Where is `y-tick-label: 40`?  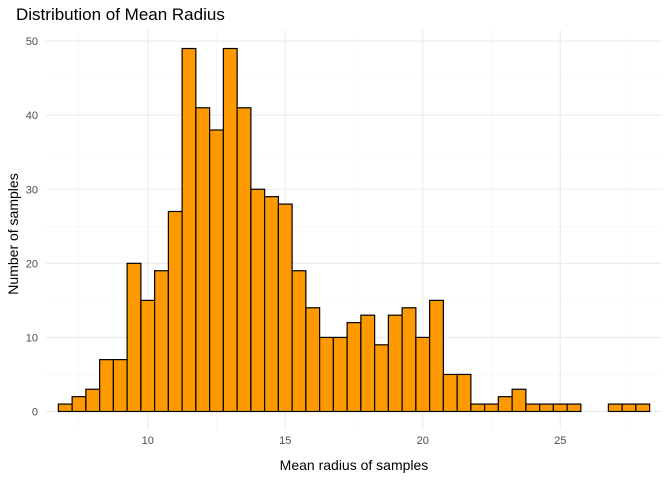 y-tick-label: 40 is located at coordinates (32, 116).